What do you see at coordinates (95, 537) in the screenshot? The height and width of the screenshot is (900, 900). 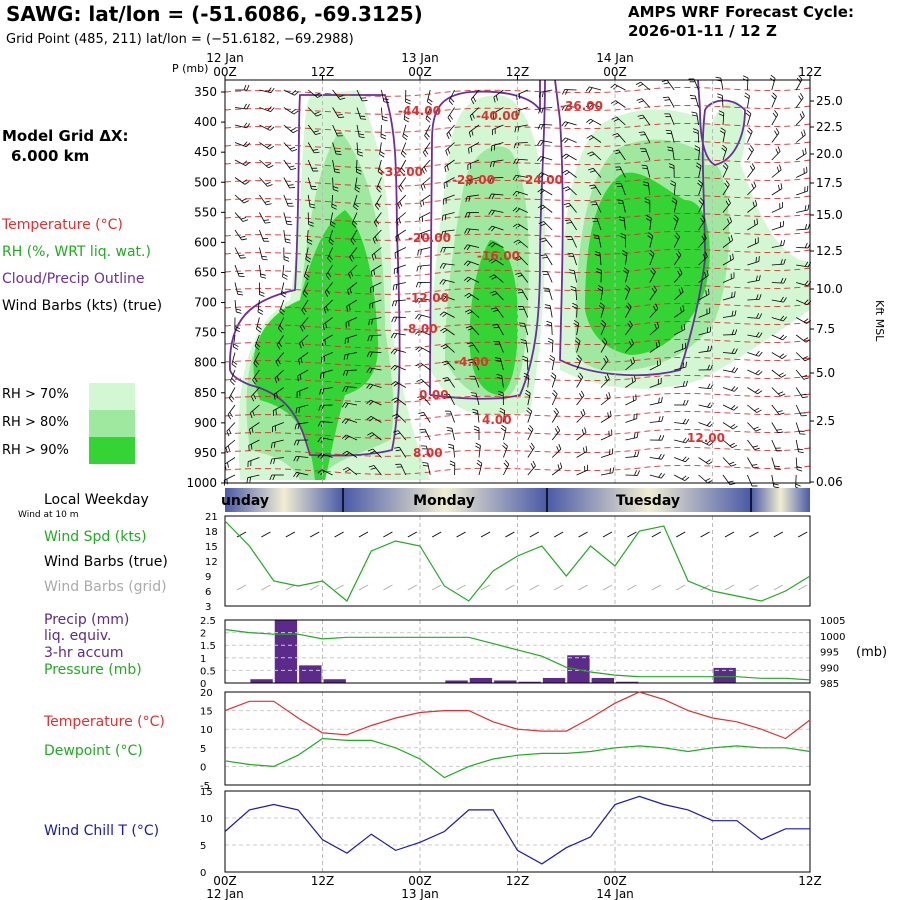 I see `wind-speed-label: Wind Spd (kts)` at bounding box center [95, 537].